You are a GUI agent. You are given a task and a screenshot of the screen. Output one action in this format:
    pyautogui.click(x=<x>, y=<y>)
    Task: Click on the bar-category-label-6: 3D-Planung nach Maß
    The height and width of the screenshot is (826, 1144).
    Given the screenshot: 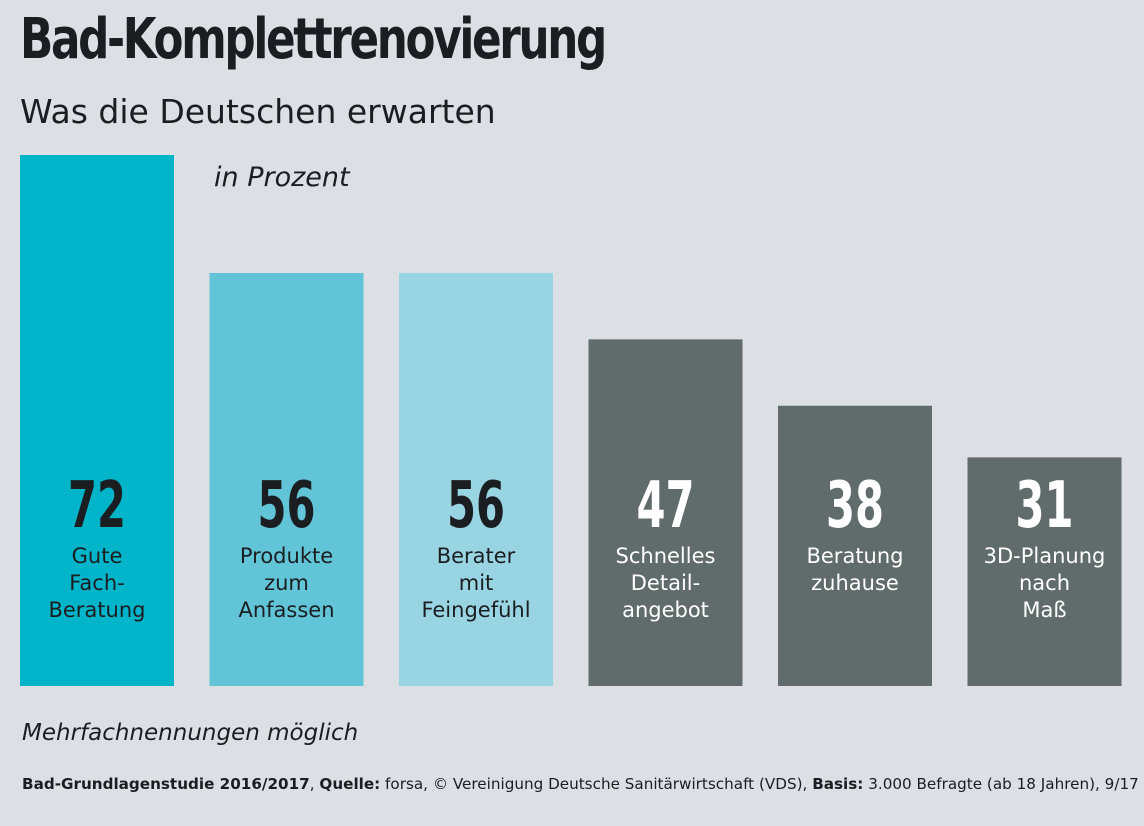 What is the action you would take?
    pyautogui.click(x=1045, y=583)
    